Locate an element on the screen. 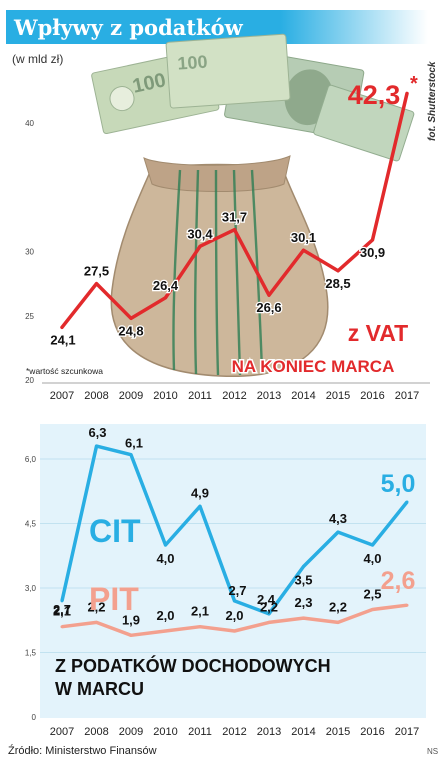 This screenshot has width=446, height=760. cit-pit-x-tick-label: 2014 is located at coordinates (303, 732).